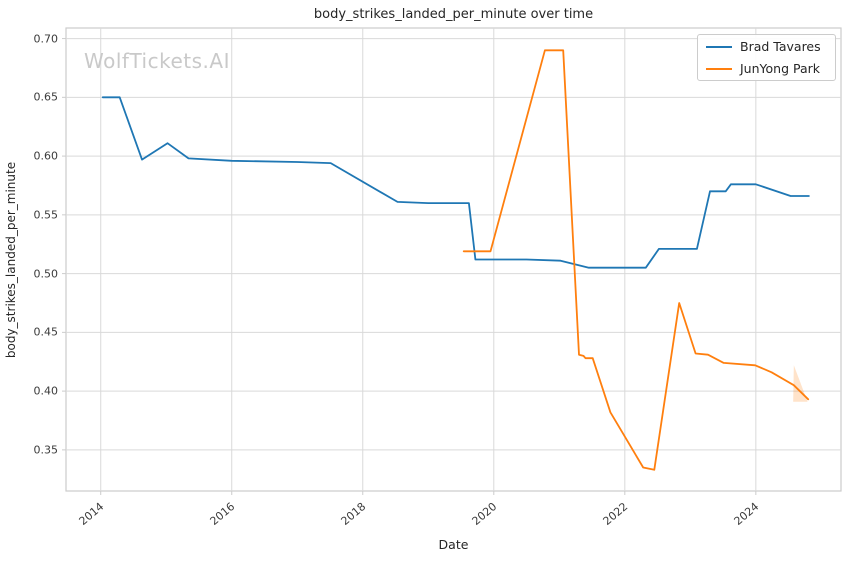 The image size is (852, 561). What do you see at coordinates (453, 544) in the screenshot?
I see `x-axis-label: Date` at bounding box center [453, 544].